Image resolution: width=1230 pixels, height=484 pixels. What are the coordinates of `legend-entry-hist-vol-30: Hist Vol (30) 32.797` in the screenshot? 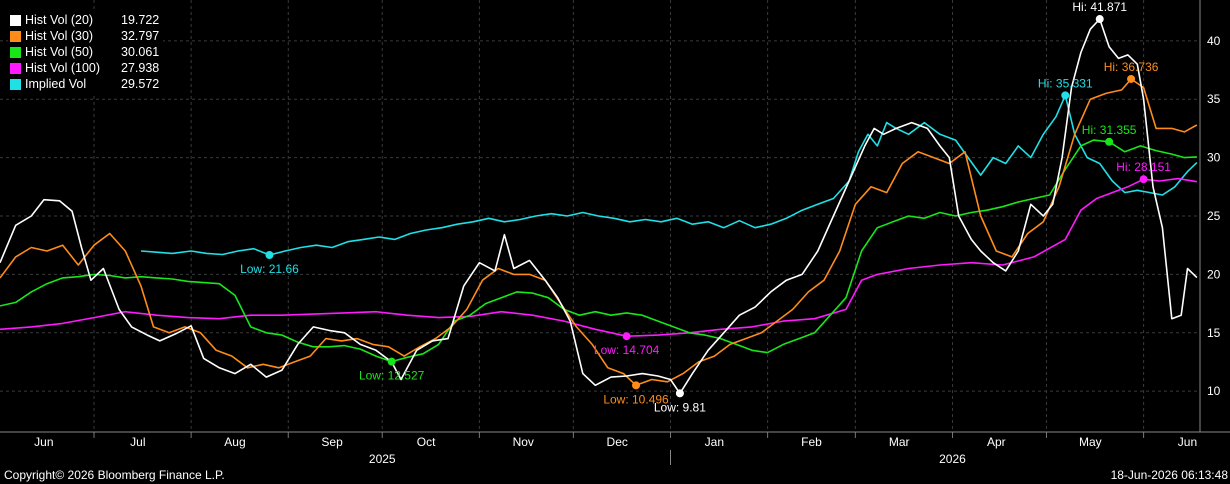 It's located at (84, 36).